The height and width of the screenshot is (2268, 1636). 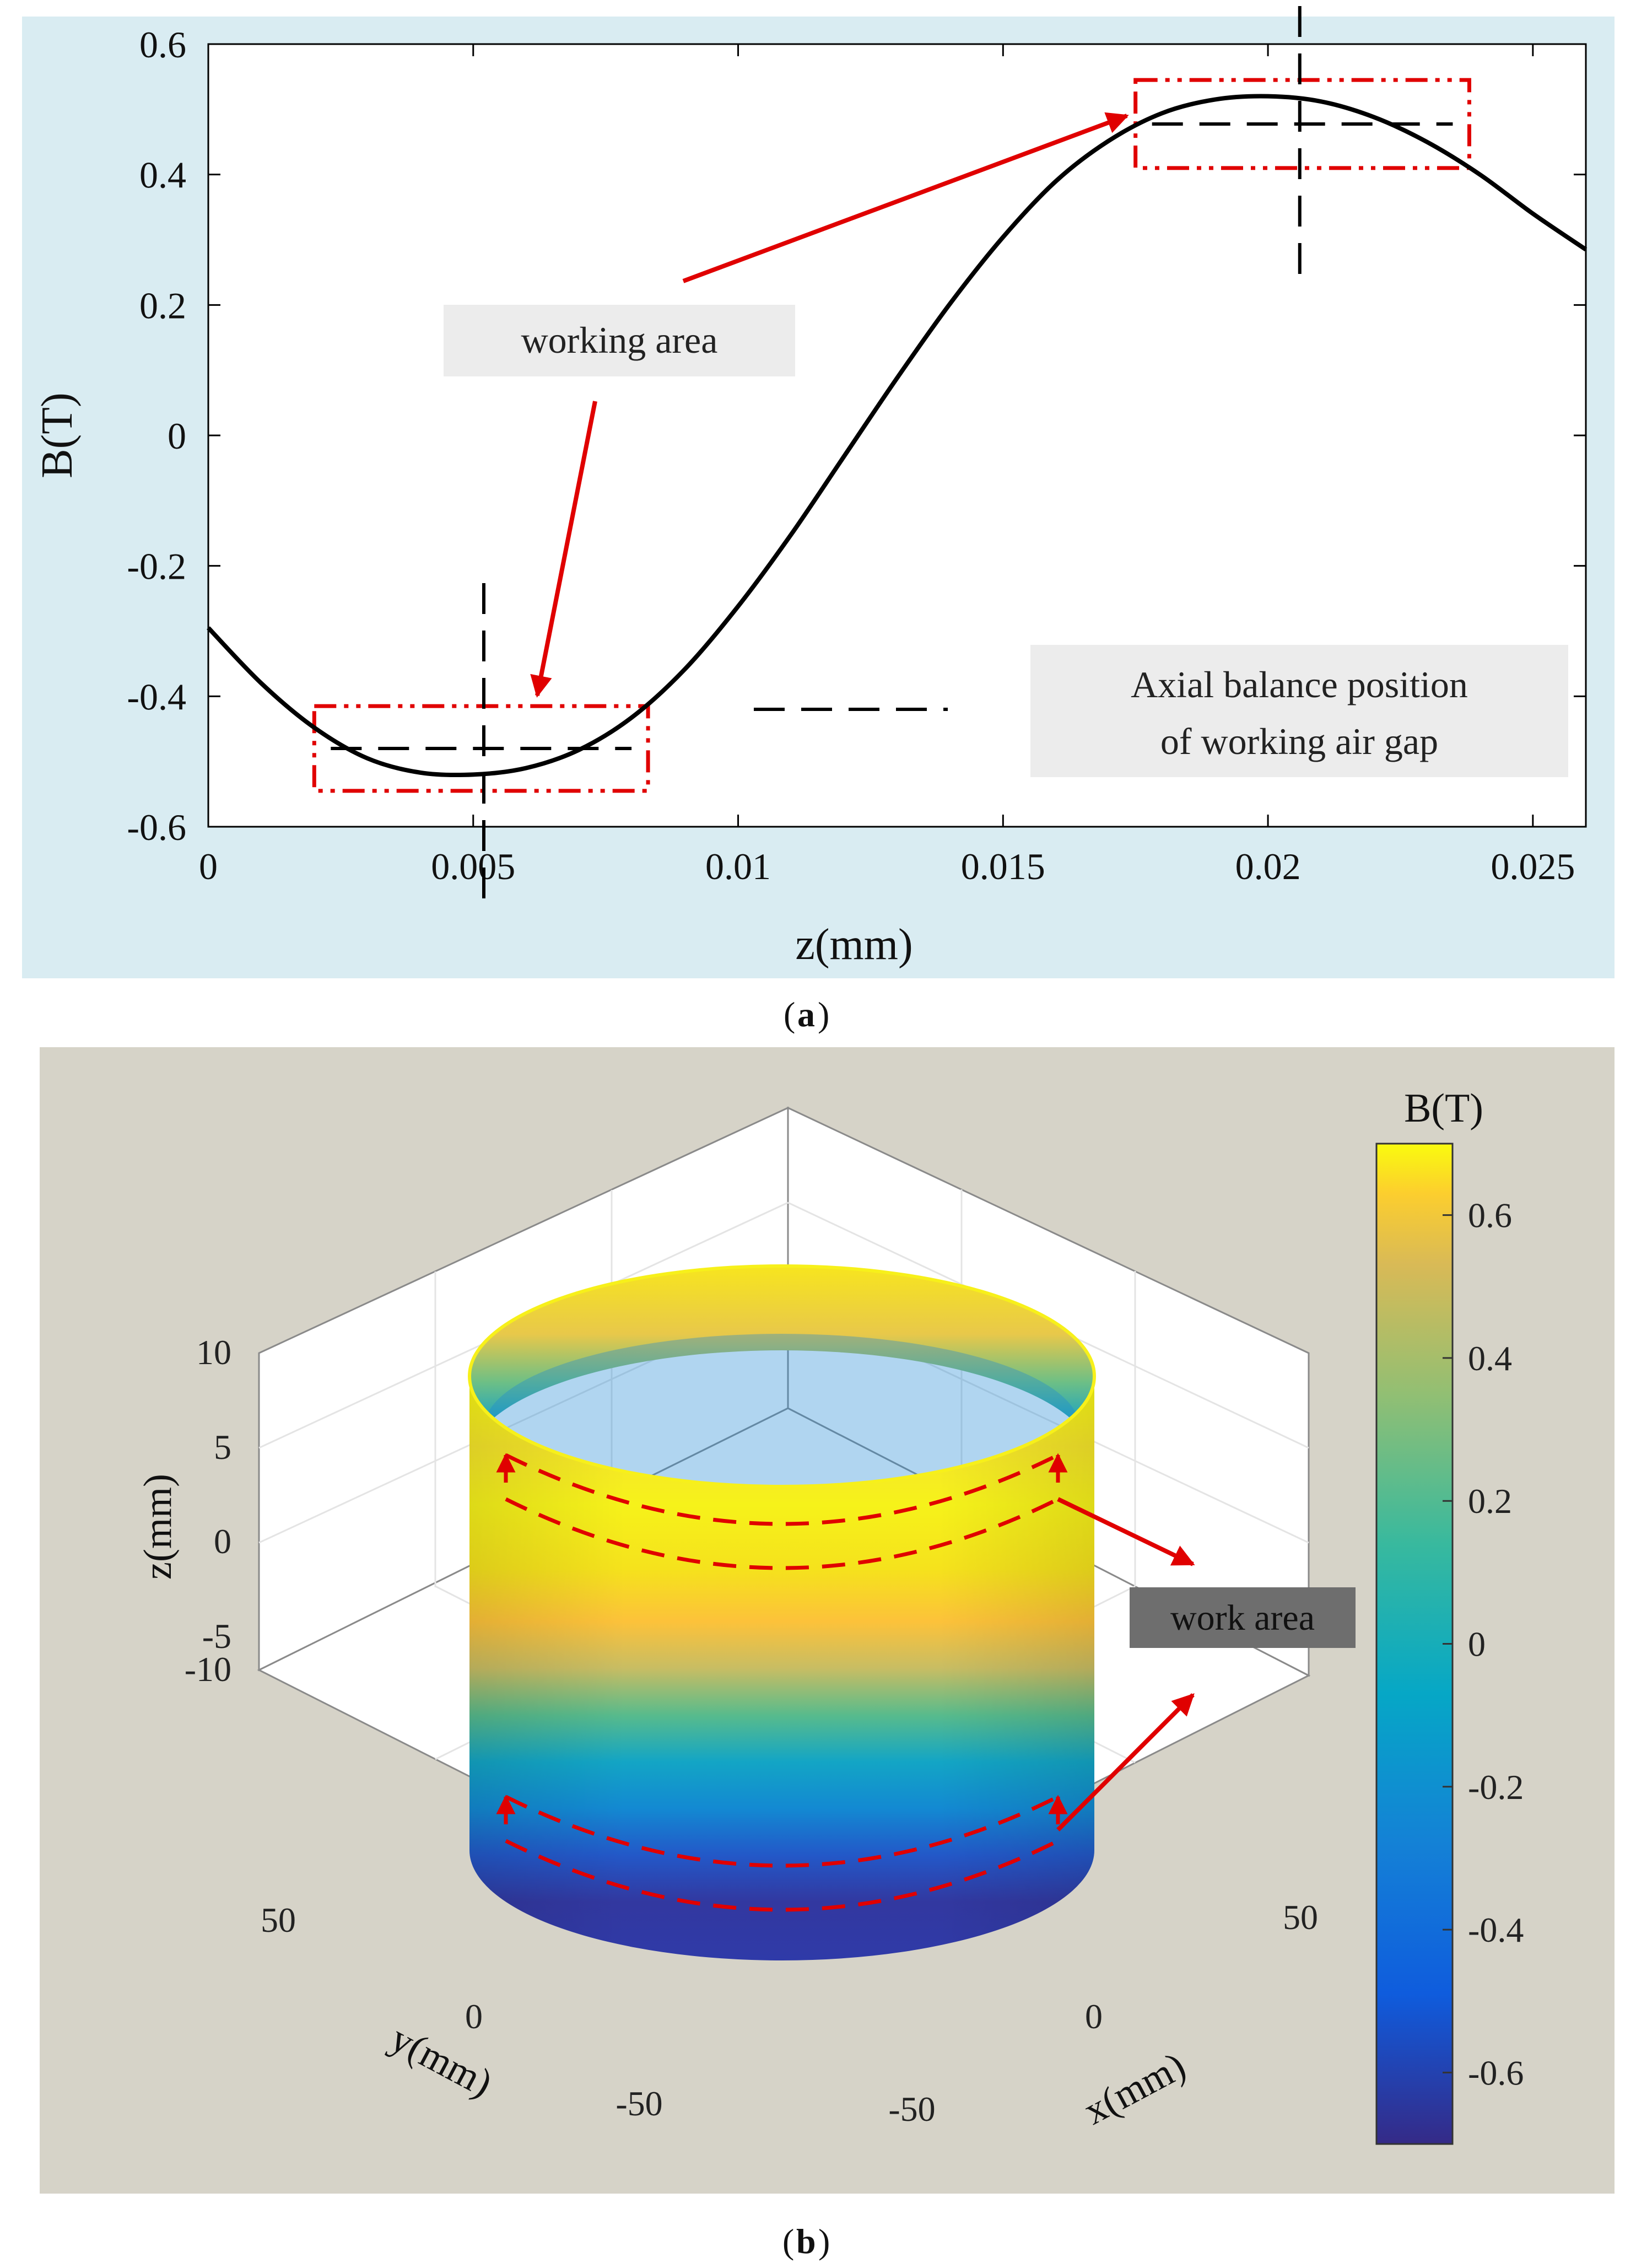 I want to click on working-area-arrow-down, so click(x=563, y=549).